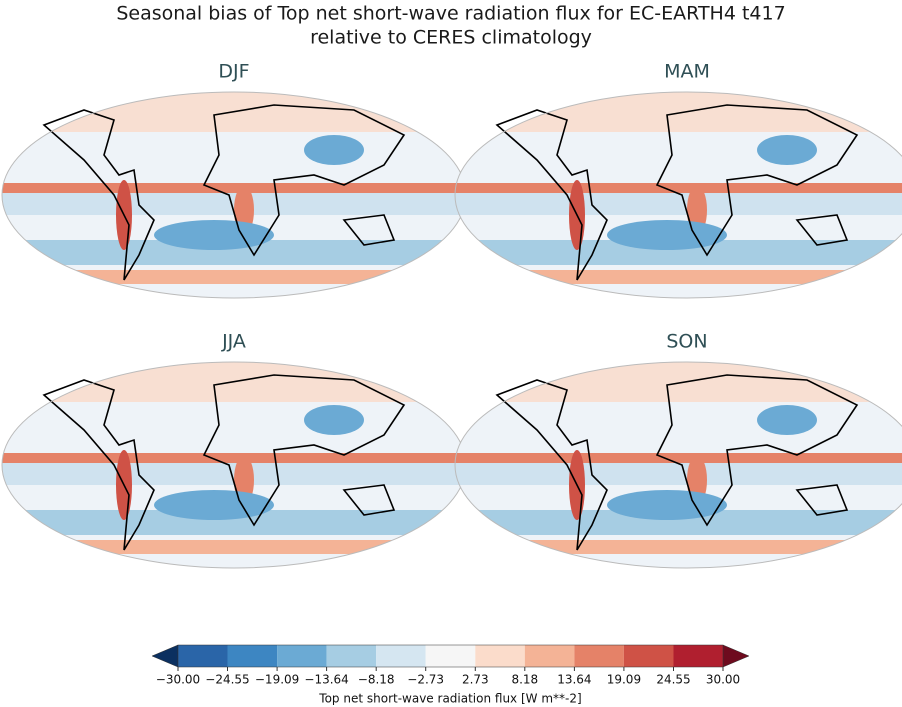 This screenshot has width=902, height=707. What do you see at coordinates (723, 680) in the screenshot?
I see `colorbar-tick-label: 30.00` at bounding box center [723, 680].